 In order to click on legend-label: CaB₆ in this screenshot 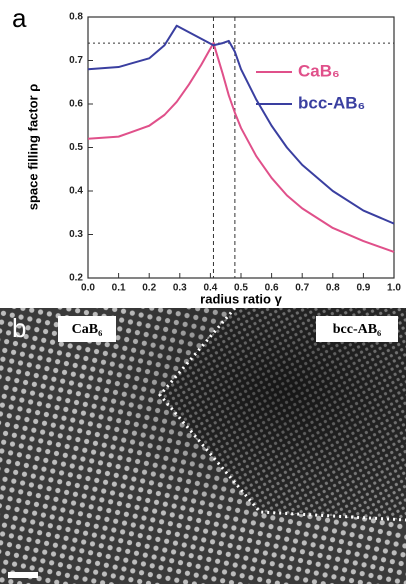, I will do `click(319, 70)`.